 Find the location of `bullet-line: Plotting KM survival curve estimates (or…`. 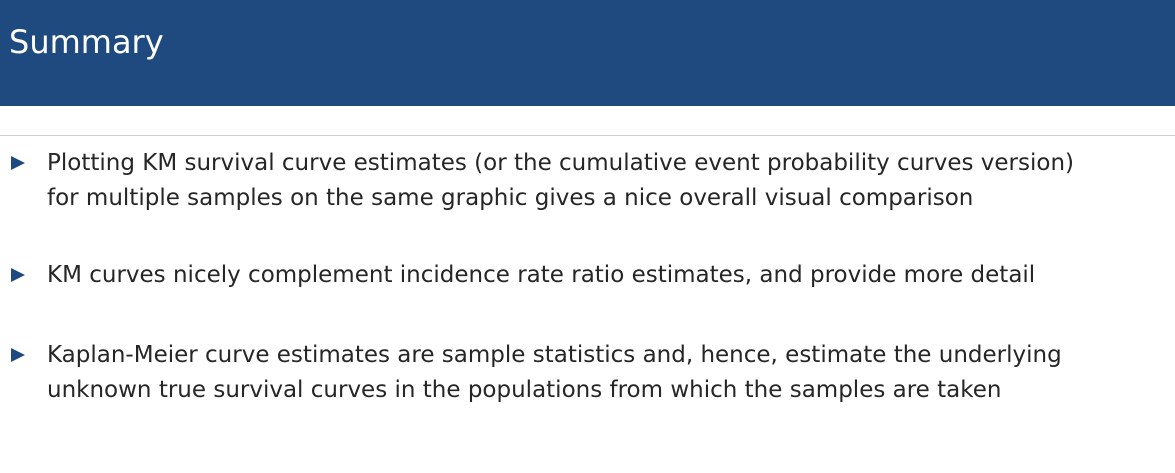

bullet-line: Plotting KM survival curve estimates (or… is located at coordinates (560, 163).